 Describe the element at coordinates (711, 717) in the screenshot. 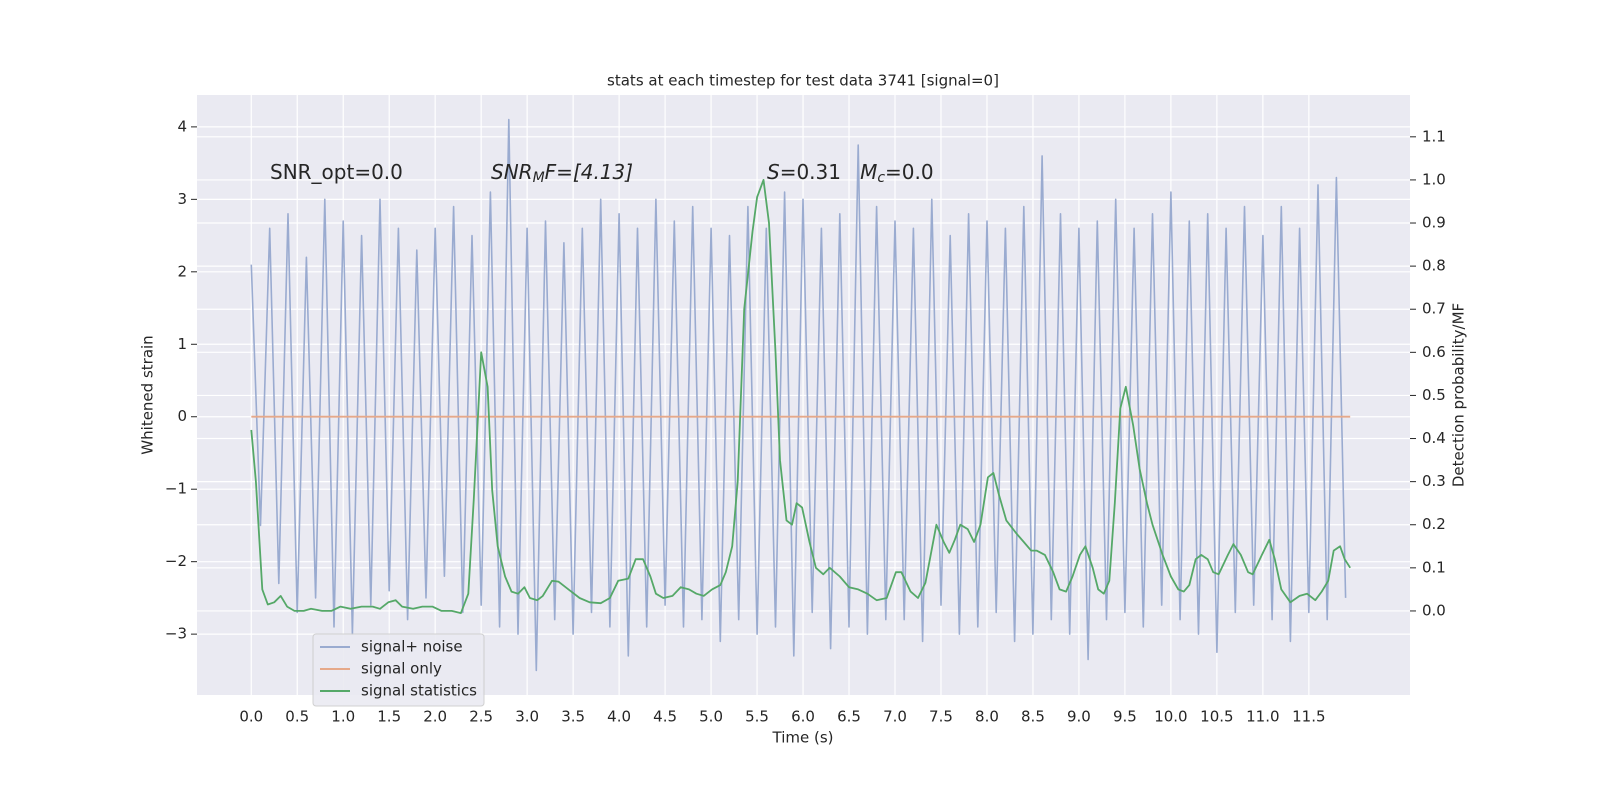

I see `x-tick-label: 5.0` at that location.